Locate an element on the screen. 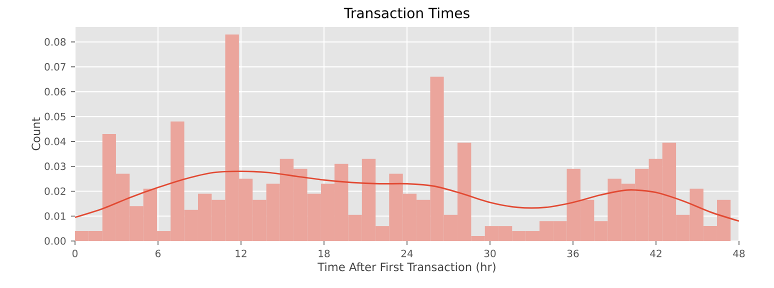 Image resolution: width=774 pixels, height=288 pixels. y-tick-label: 0.05 is located at coordinates (55, 116).